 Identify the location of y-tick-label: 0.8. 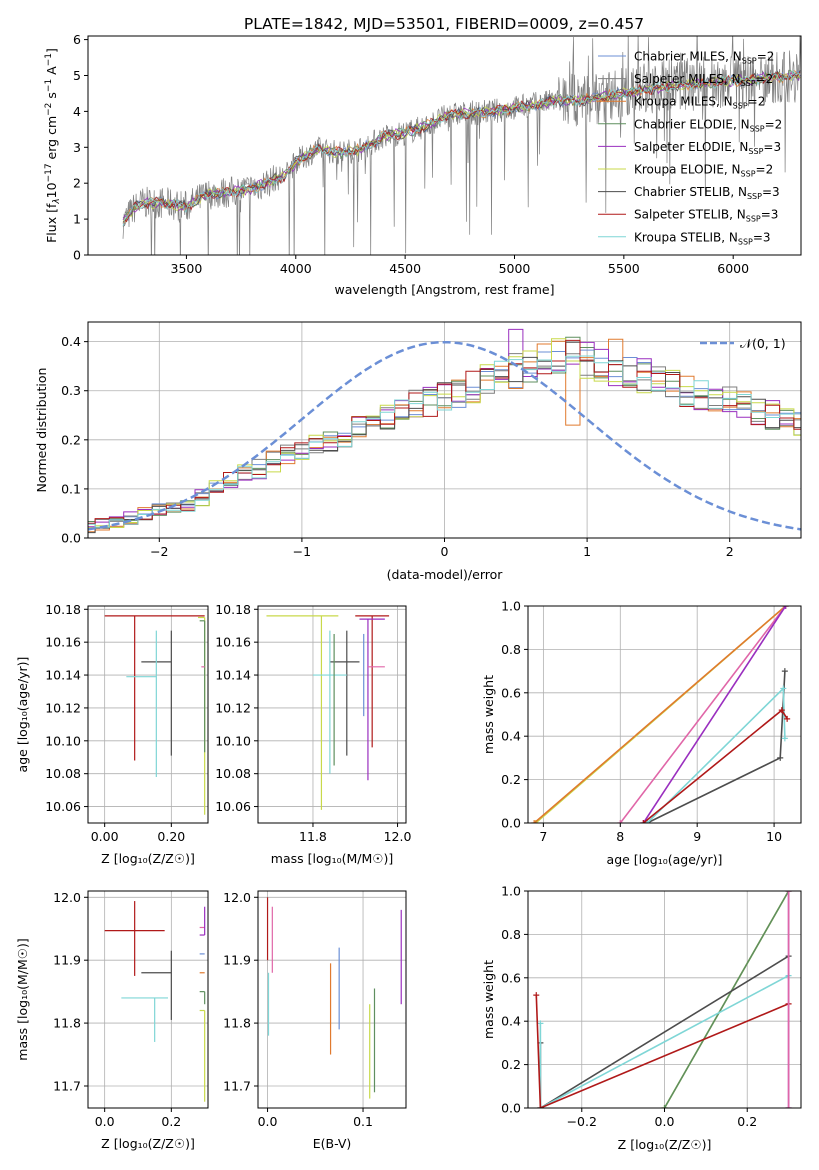
(511, 649).